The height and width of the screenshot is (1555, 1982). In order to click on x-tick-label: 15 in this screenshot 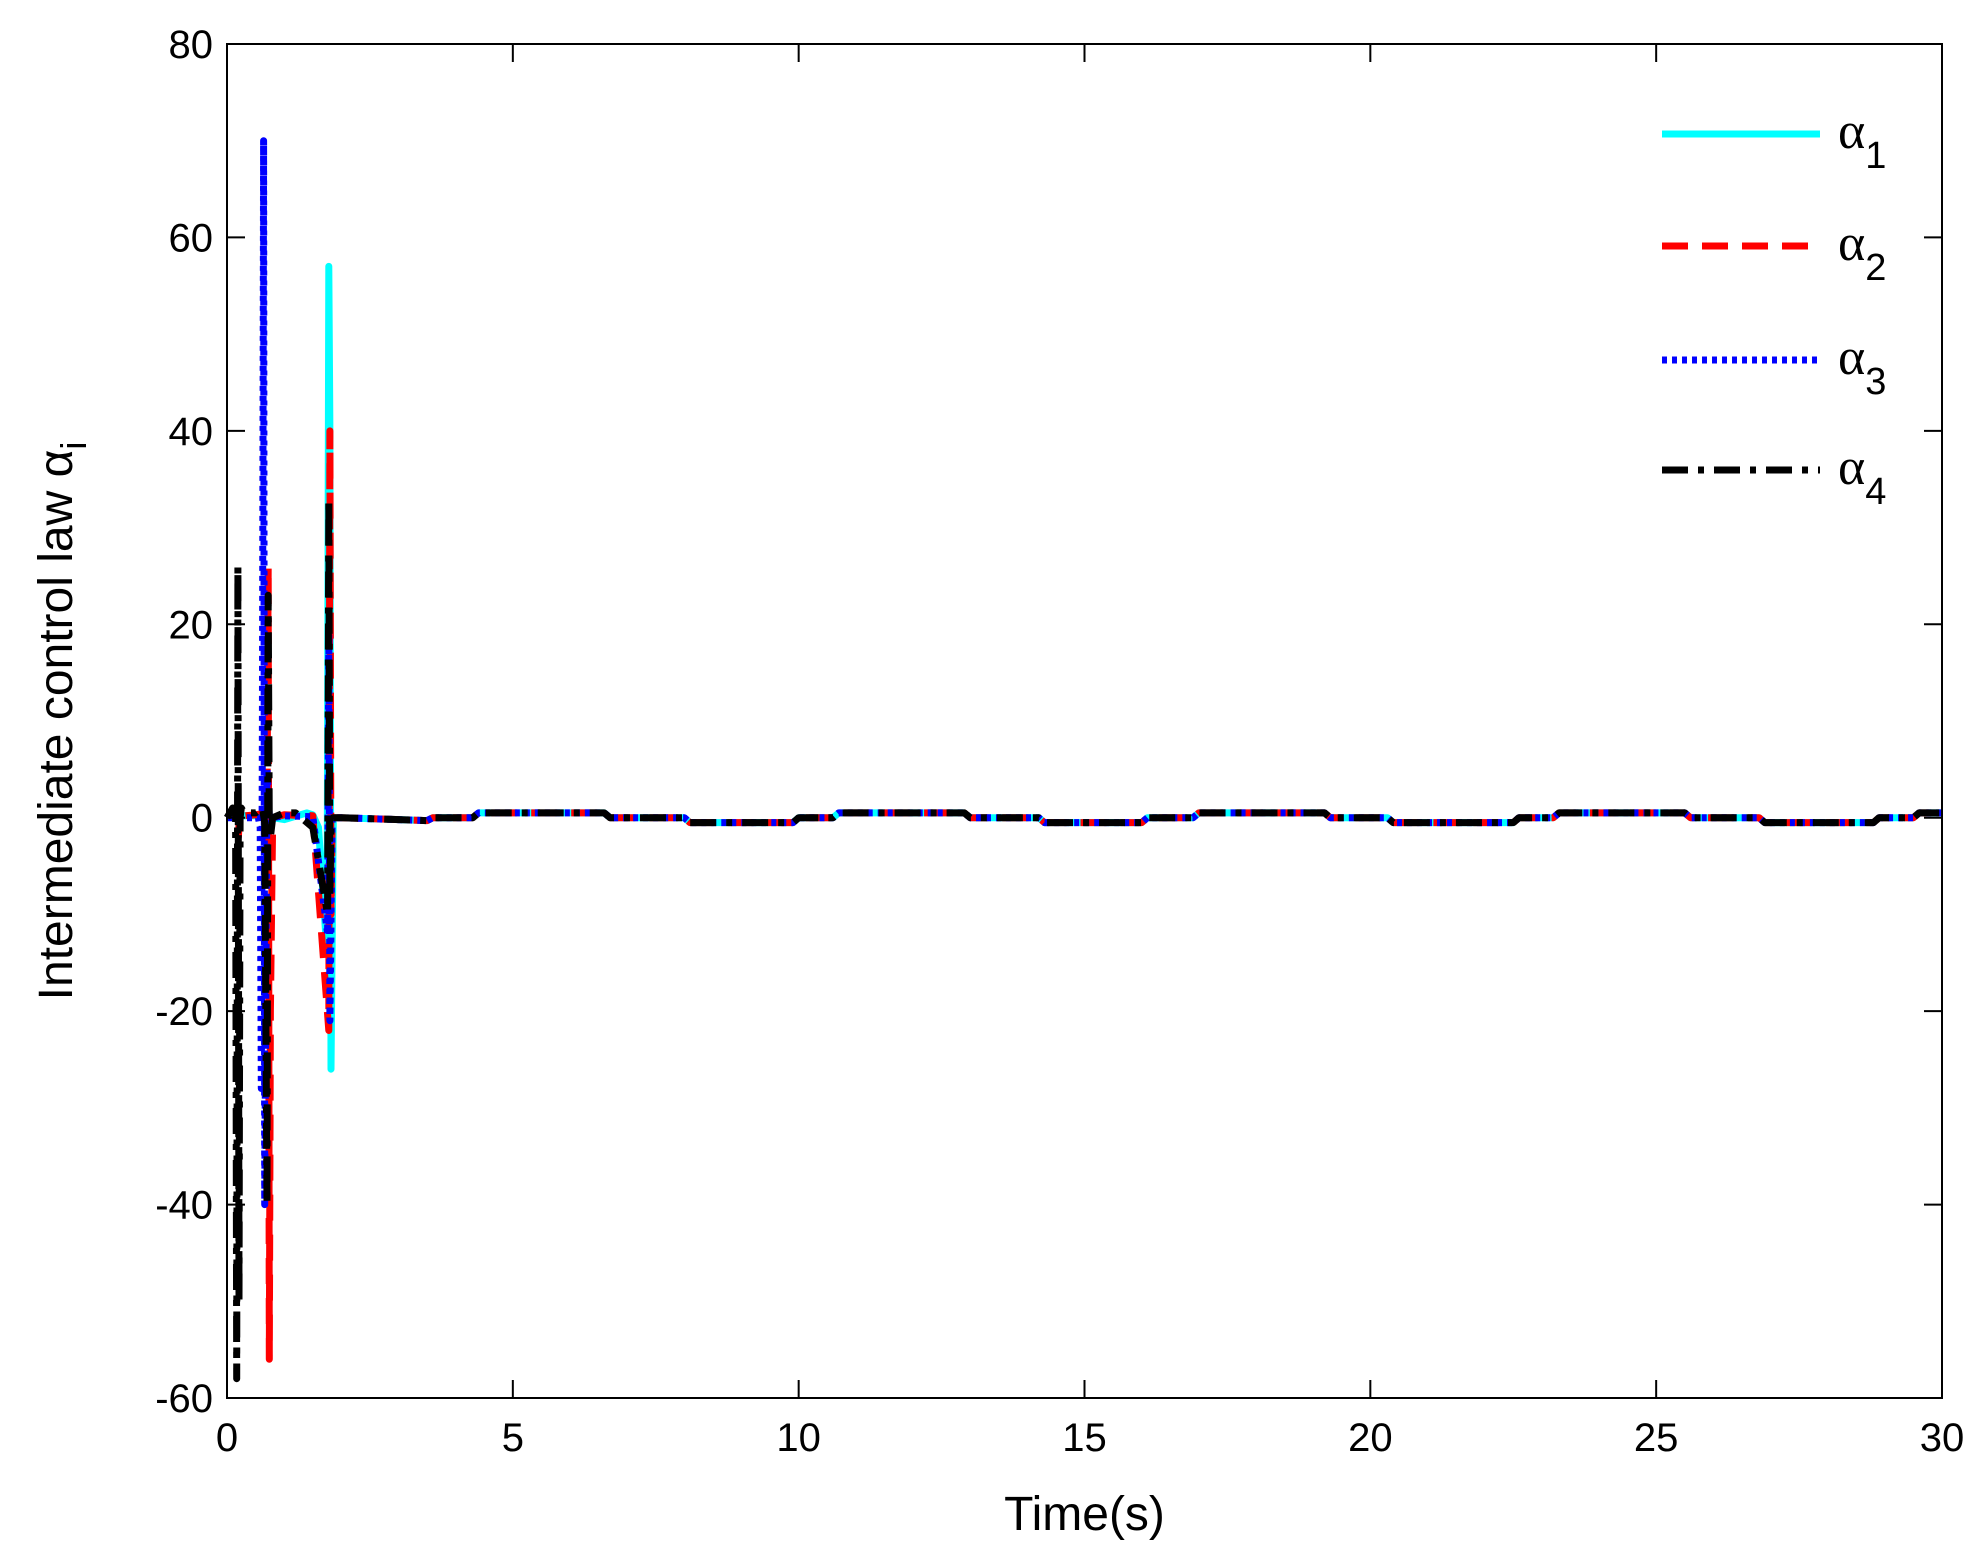, I will do `click(1084, 1438)`.